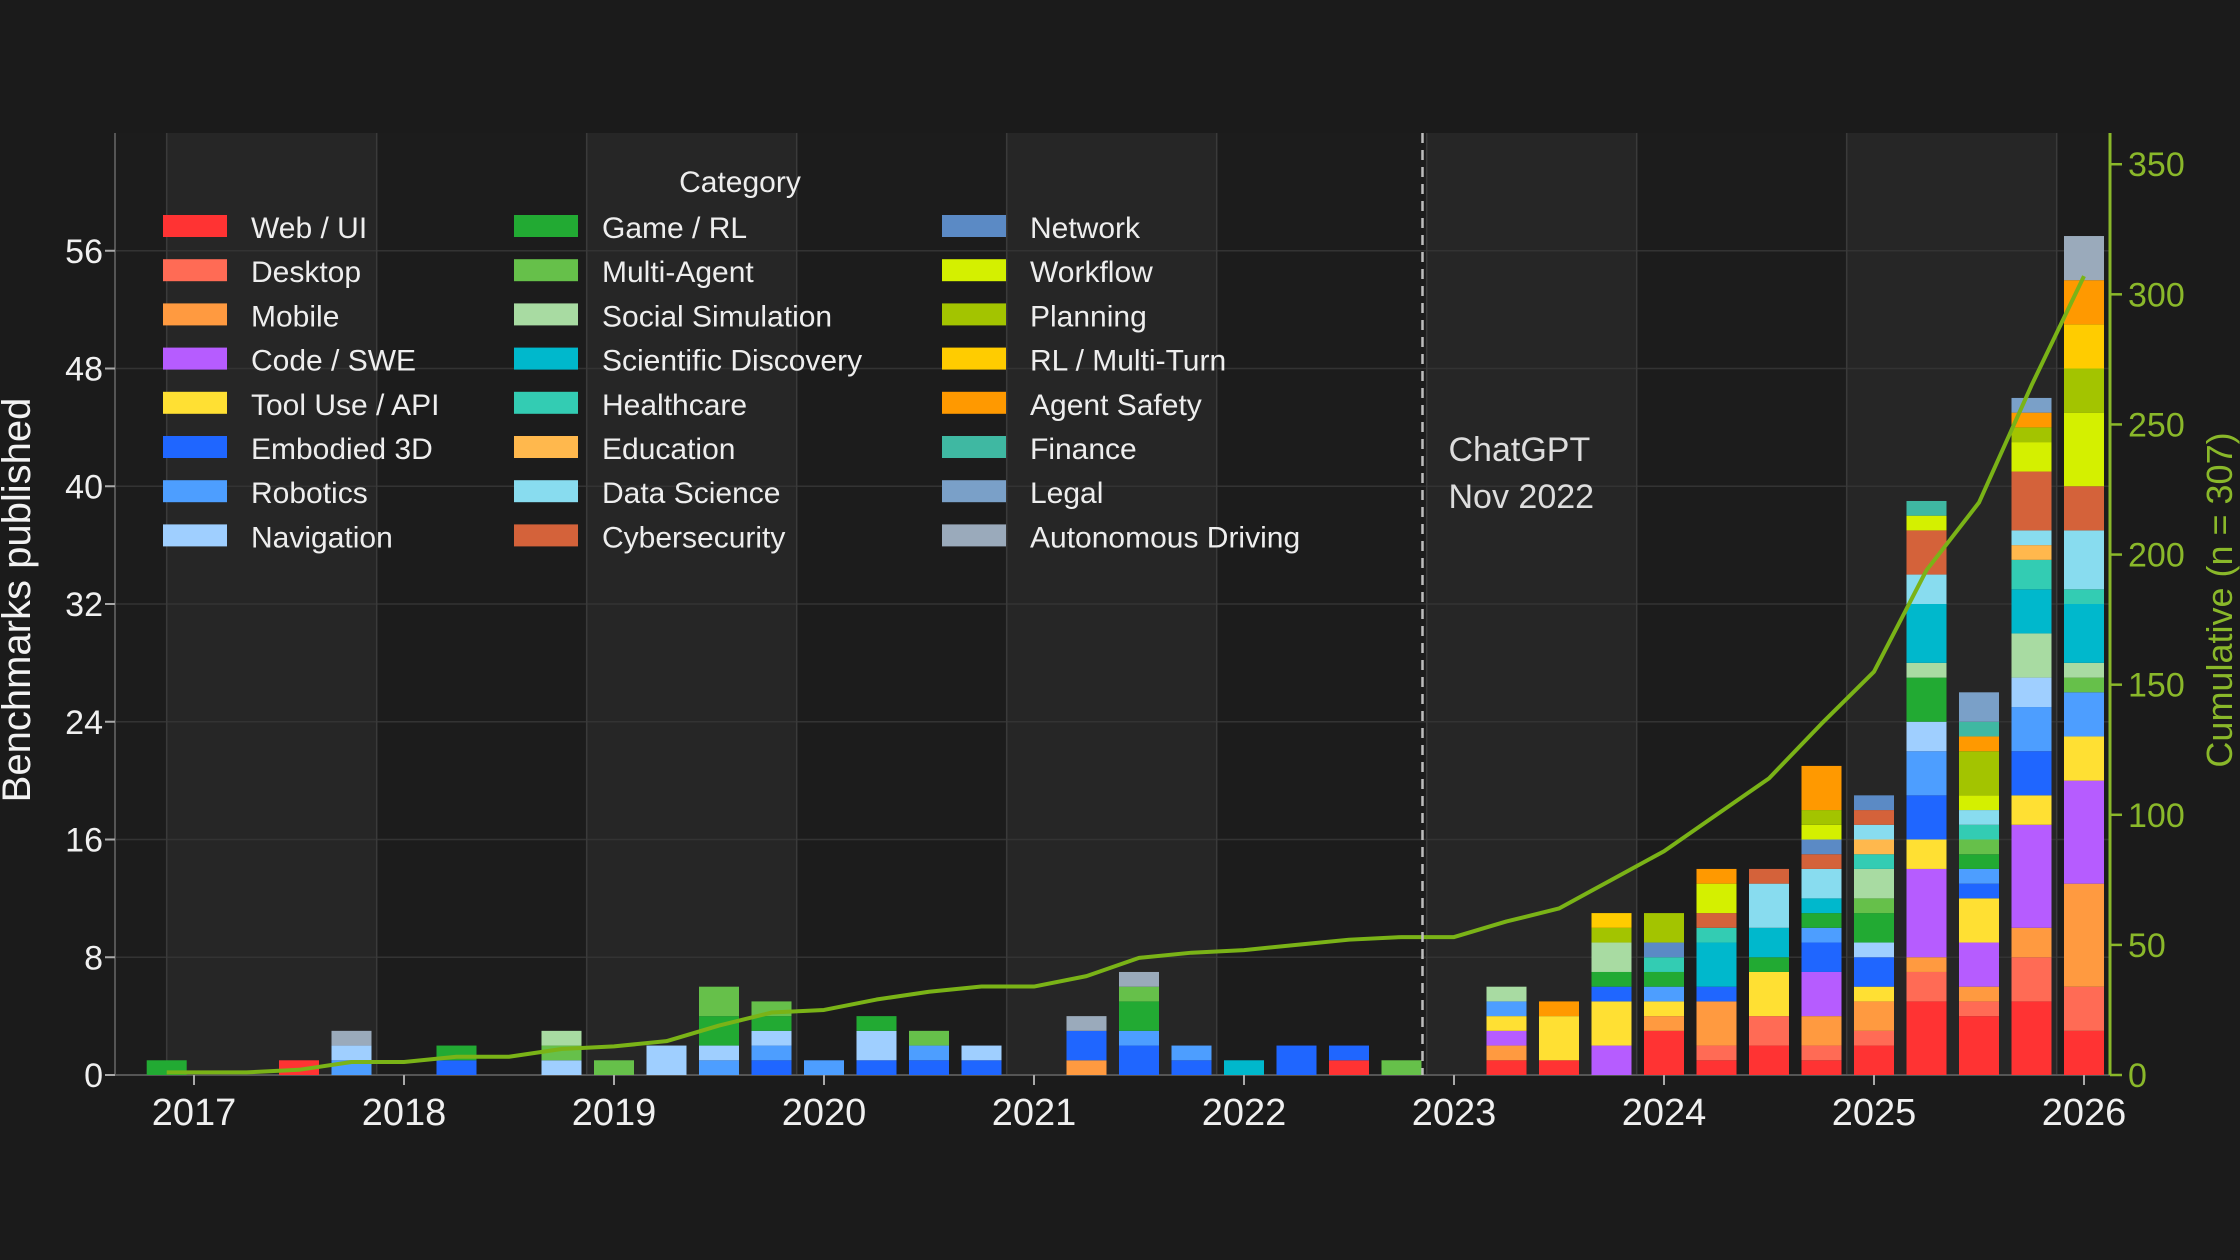  What do you see at coordinates (1088, 316) in the screenshot?
I see `legend-label: Planning` at bounding box center [1088, 316].